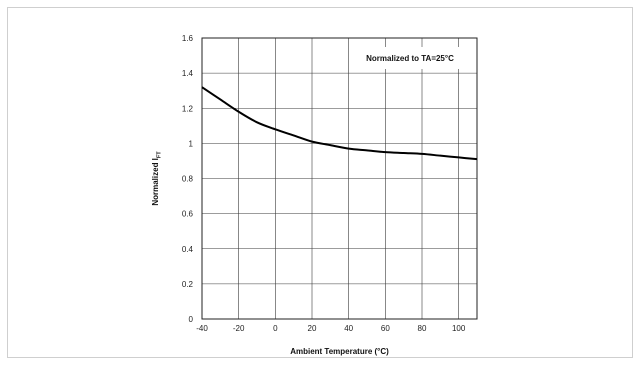  What do you see at coordinates (160, 154) in the screenshot?
I see `y-axis-title-subscript: FT` at bounding box center [160, 154].